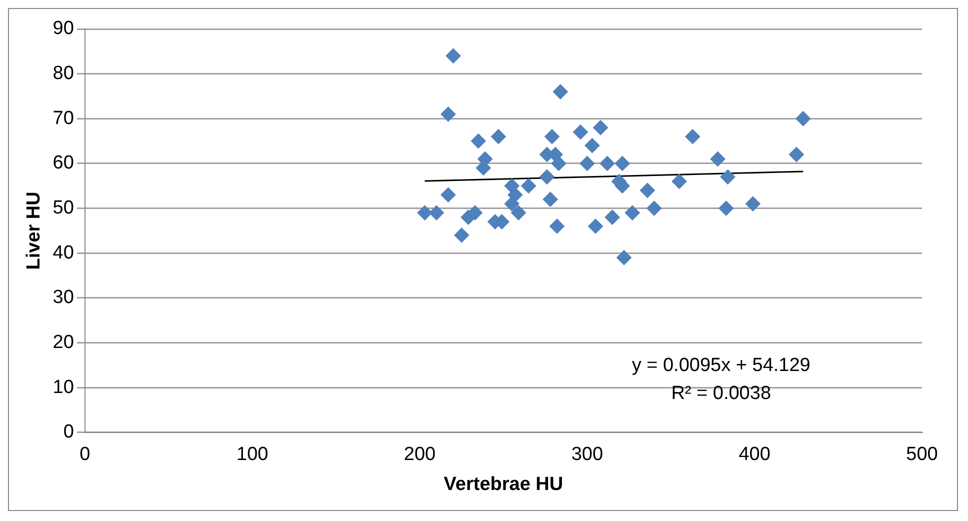  I want to click on y-tick-label: 90, so click(63, 29).